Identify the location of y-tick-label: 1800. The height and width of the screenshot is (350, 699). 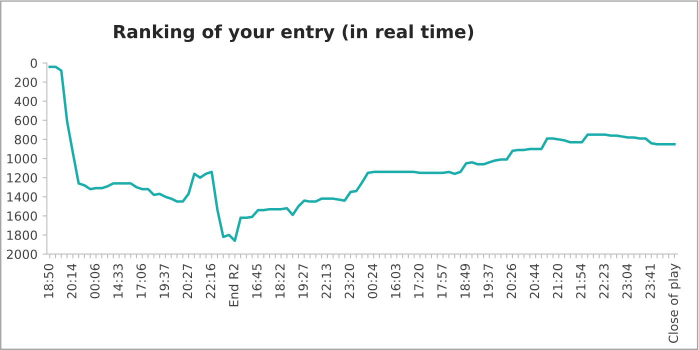
(22, 235).